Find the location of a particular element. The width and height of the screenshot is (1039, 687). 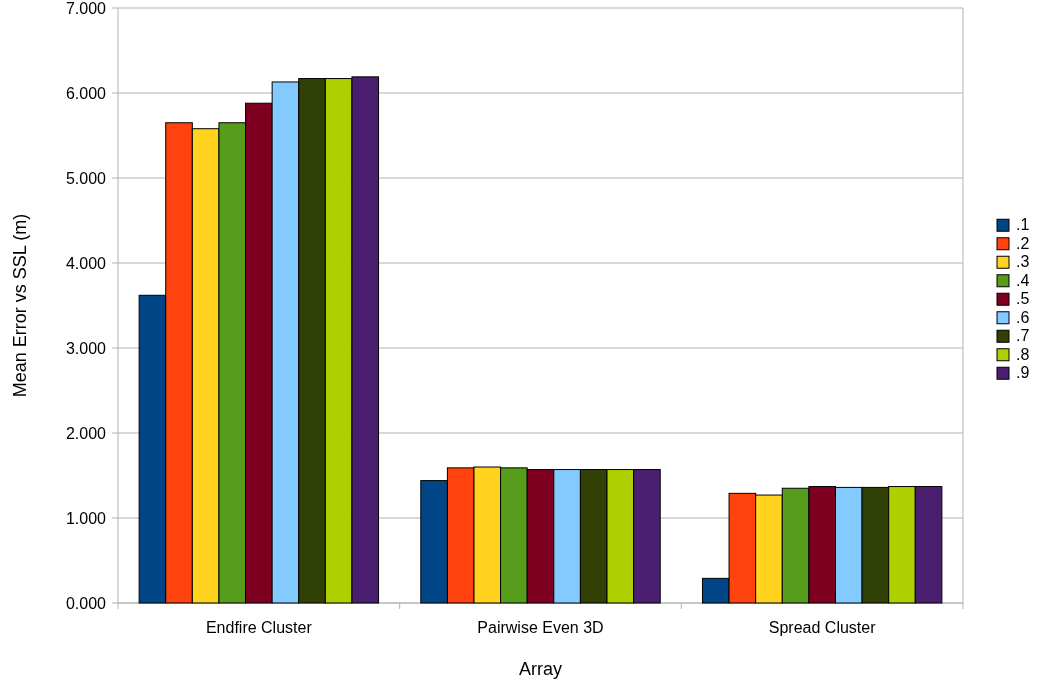

x-tick-label: Spread Cluster is located at coordinates (822, 627).